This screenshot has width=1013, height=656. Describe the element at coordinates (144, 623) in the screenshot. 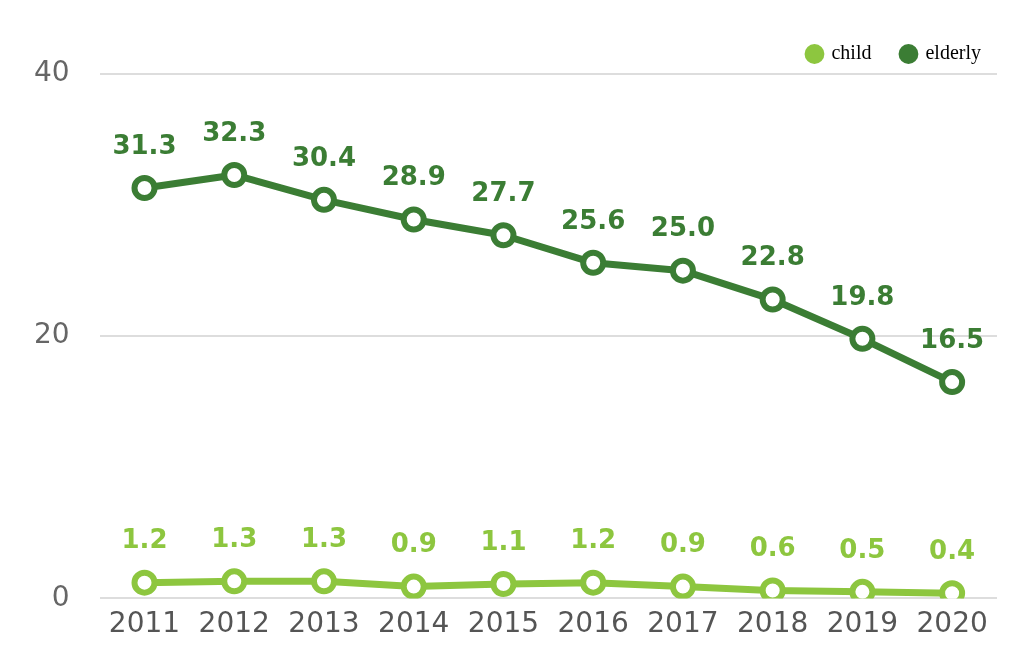

I see `x-tick-label: 2011` at that location.